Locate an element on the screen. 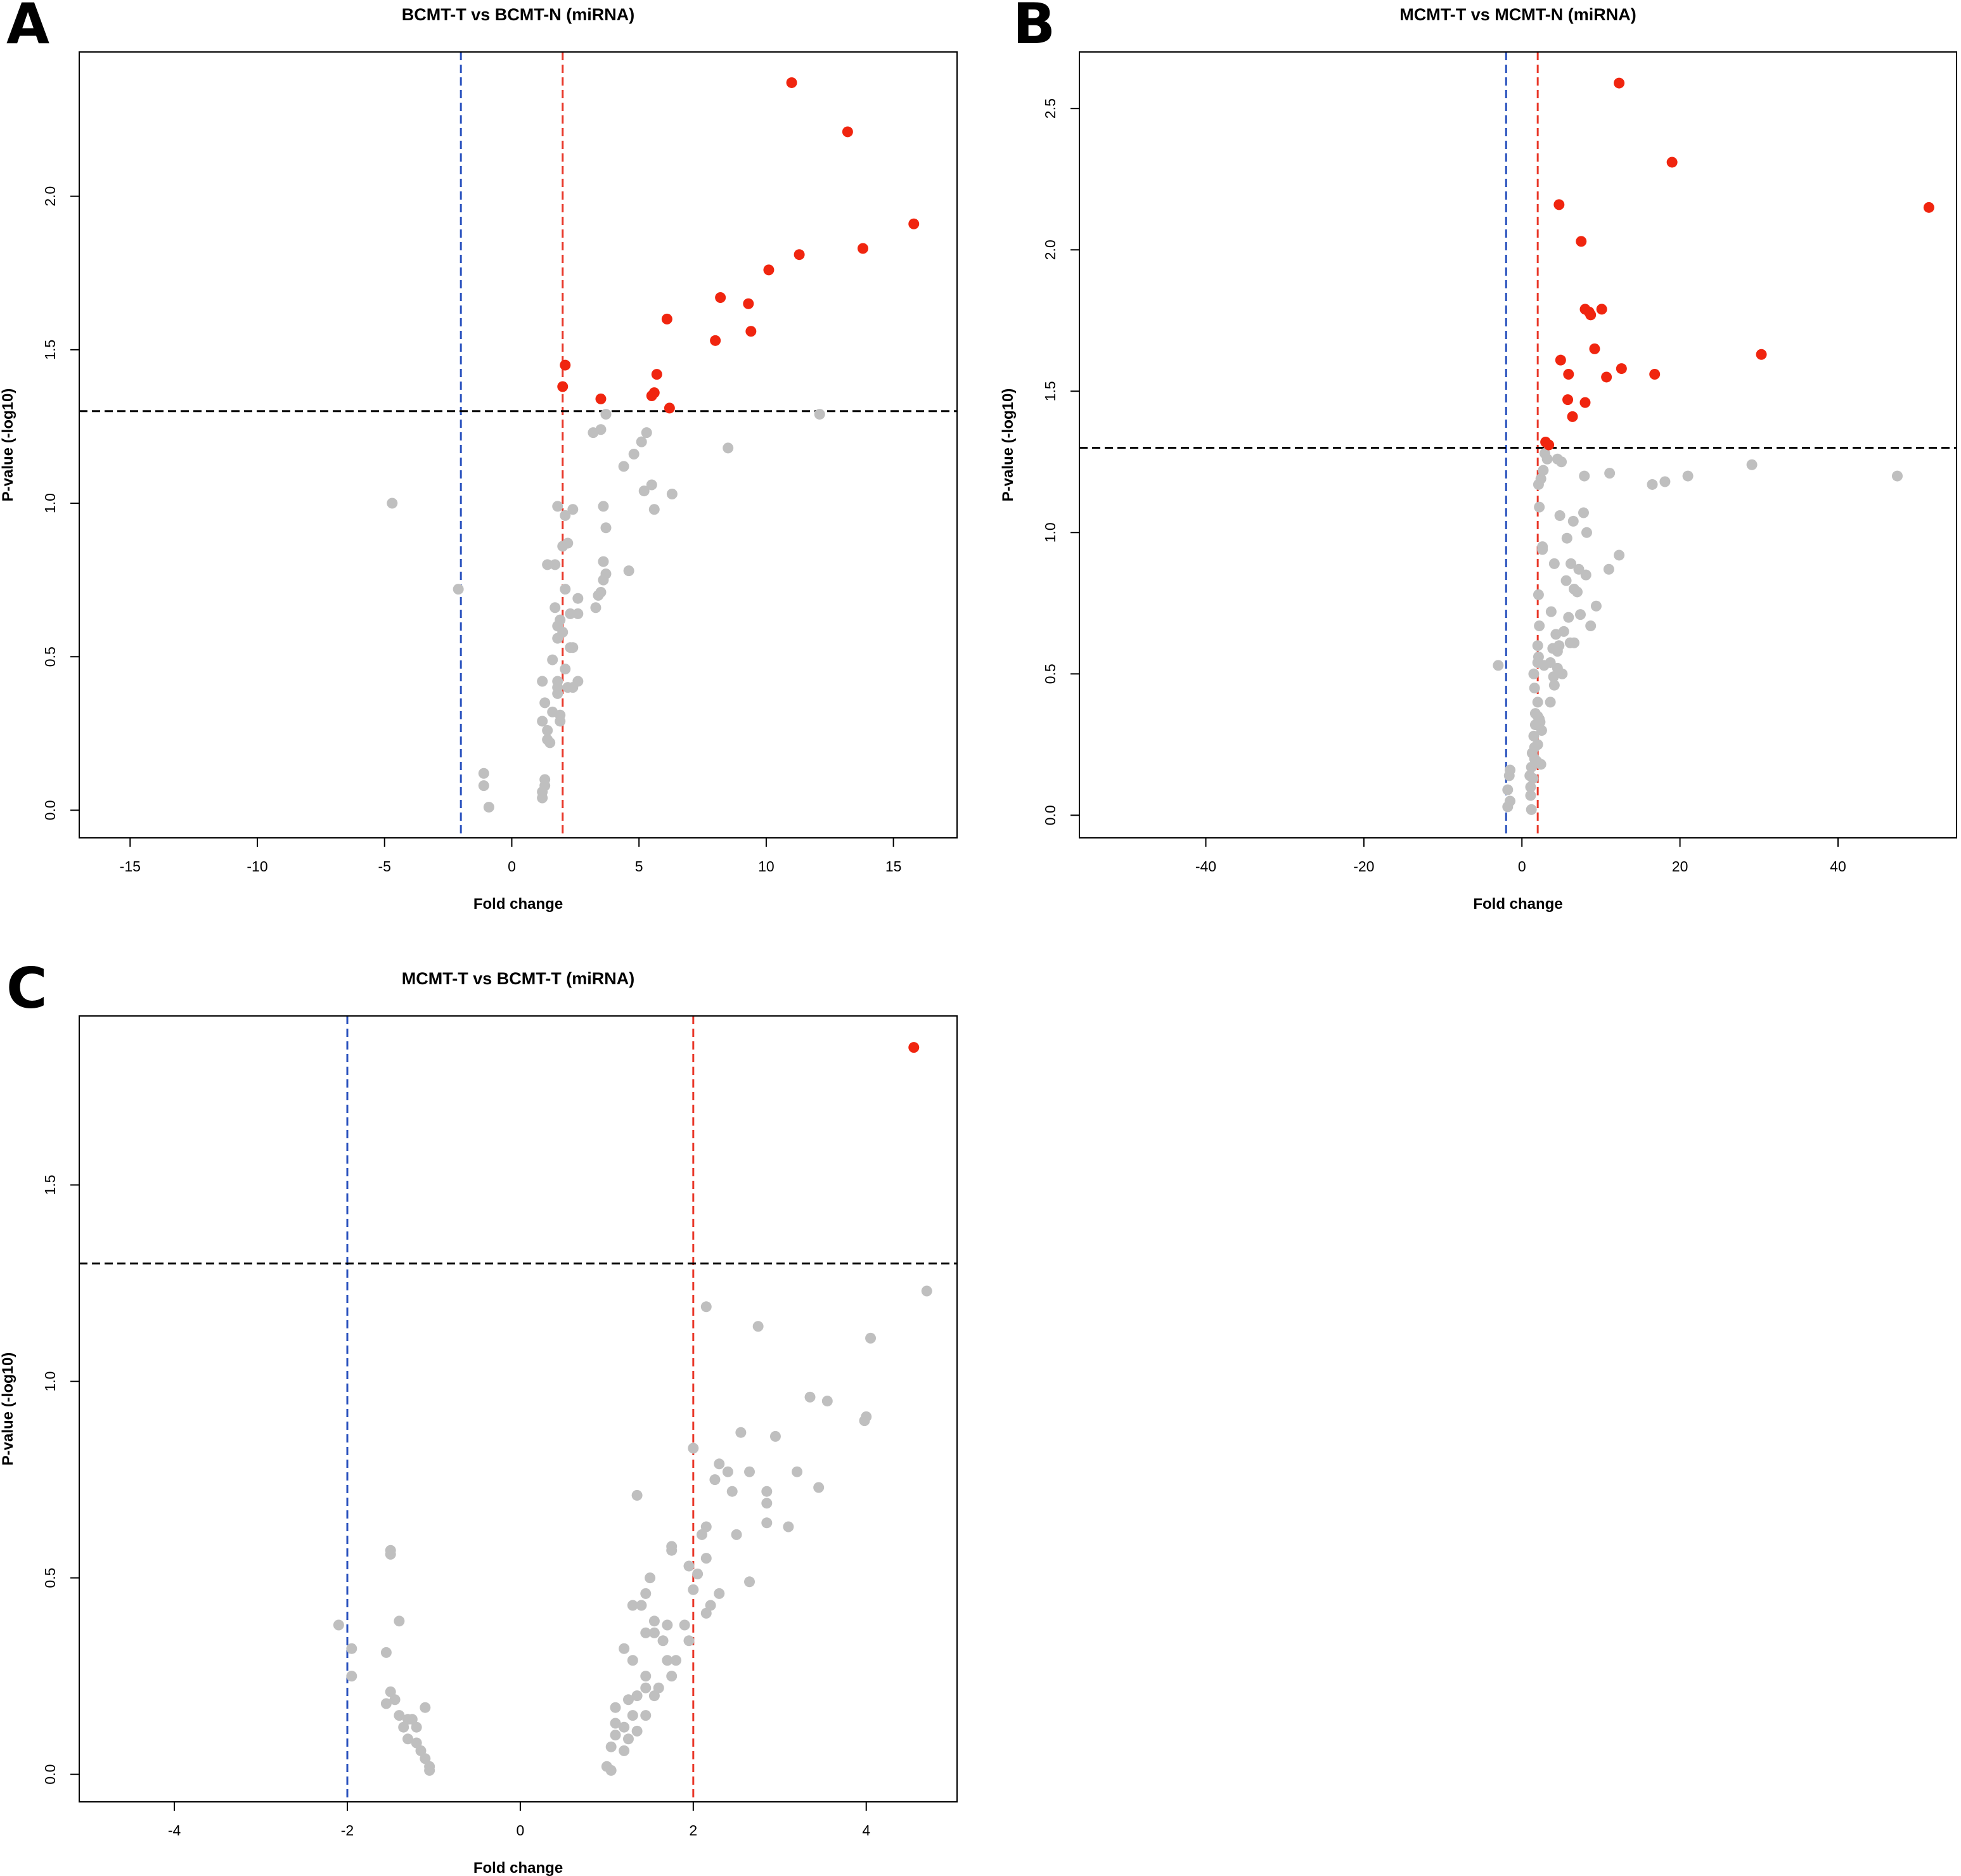  x-tick-label: -40 is located at coordinates (1205, 866).